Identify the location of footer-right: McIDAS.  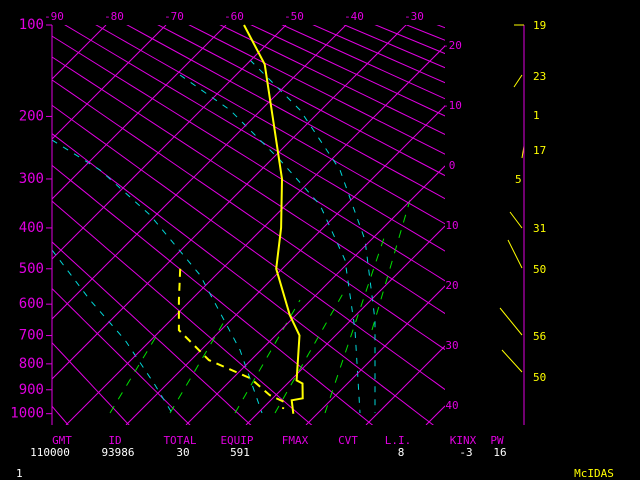
(594, 473).